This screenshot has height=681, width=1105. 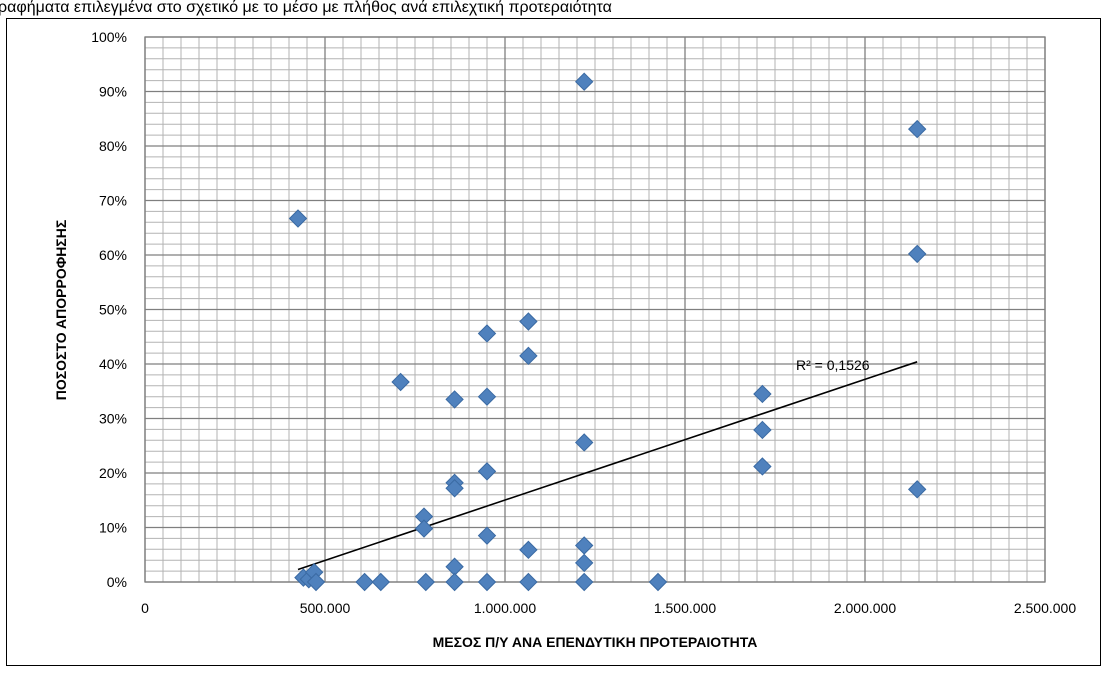 I want to click on y-tick-label: 20%, so click(x=113, y=473).